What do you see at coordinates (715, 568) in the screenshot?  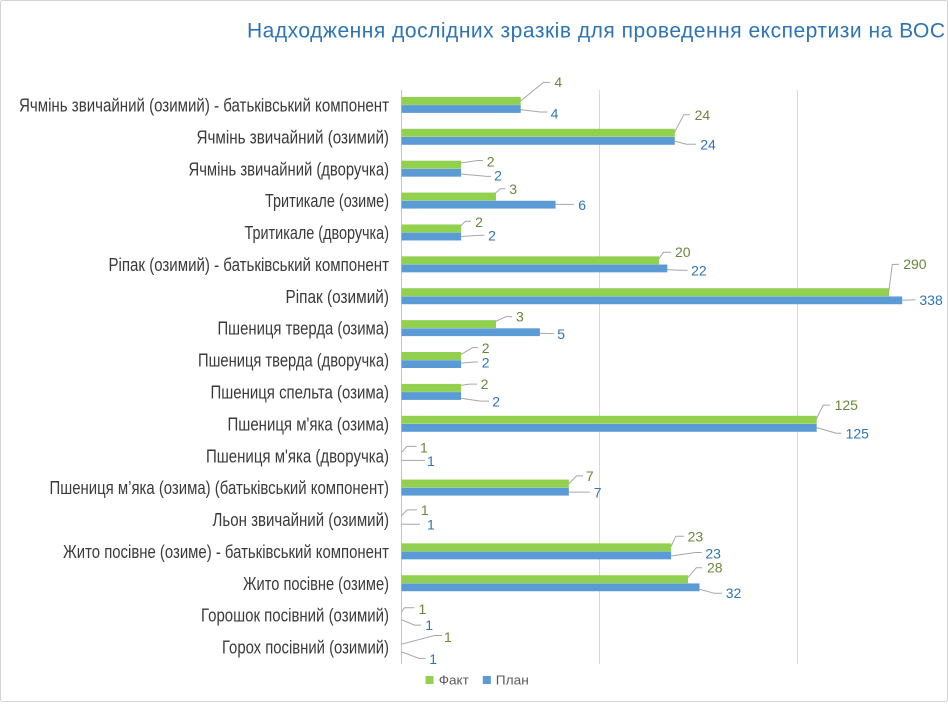 I see `svg-text: 28` at bounding box center [715, 568].